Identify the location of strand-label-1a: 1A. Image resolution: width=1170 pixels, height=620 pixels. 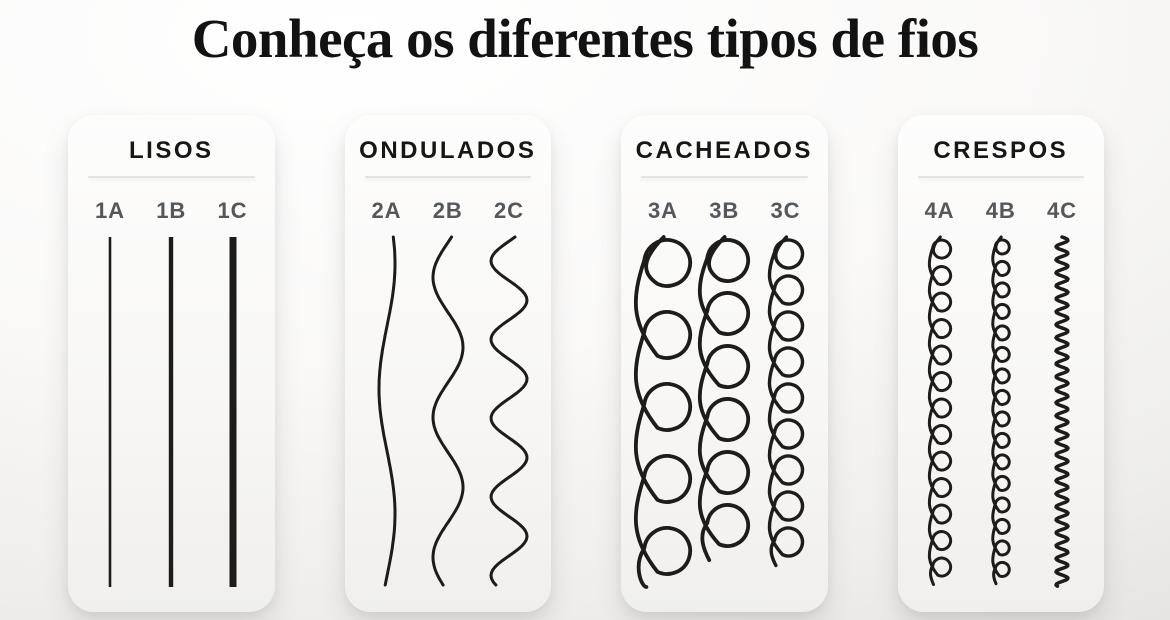
(110, 210).